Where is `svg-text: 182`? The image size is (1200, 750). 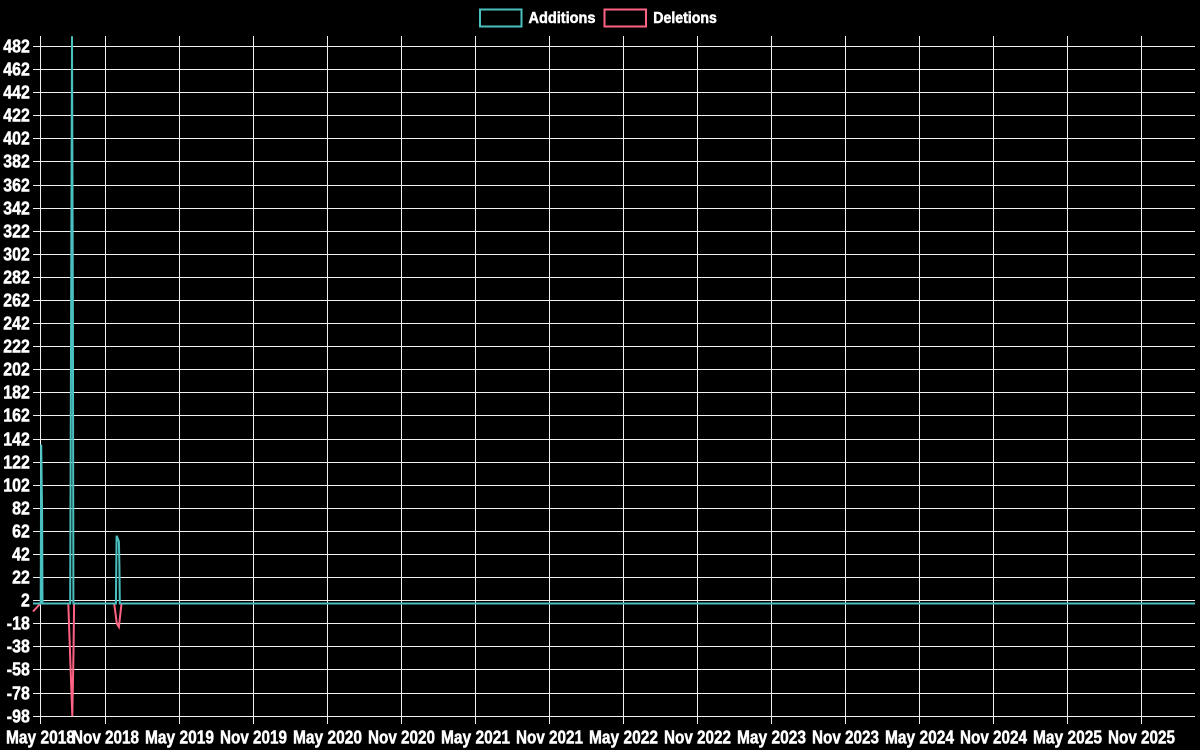
svg-text: 182 is located at coordinates (16, 393).